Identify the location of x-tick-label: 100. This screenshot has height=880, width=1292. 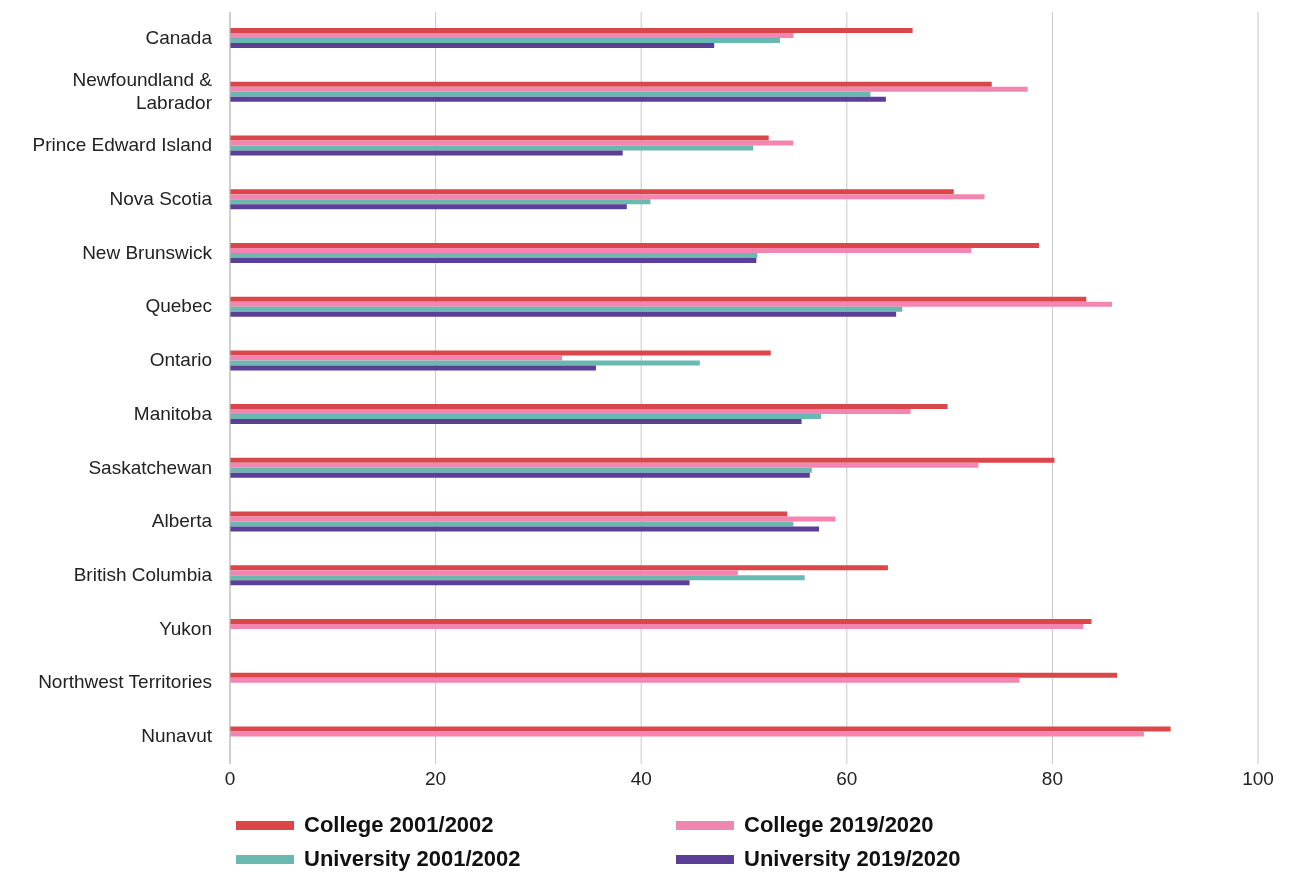
(1258, 779).